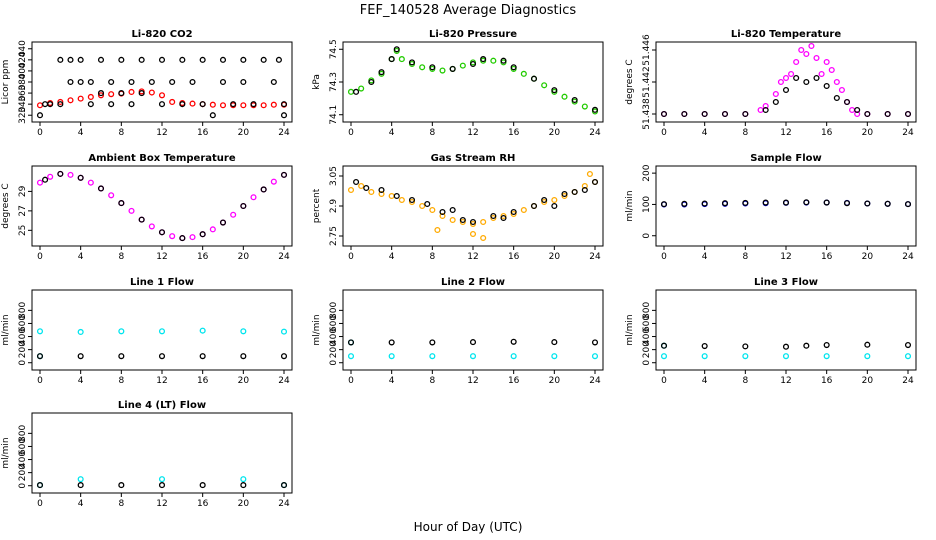  Describe the element at coordinates (23, 92) in the screenshot. I see `y-tick-label: 360` at that location.